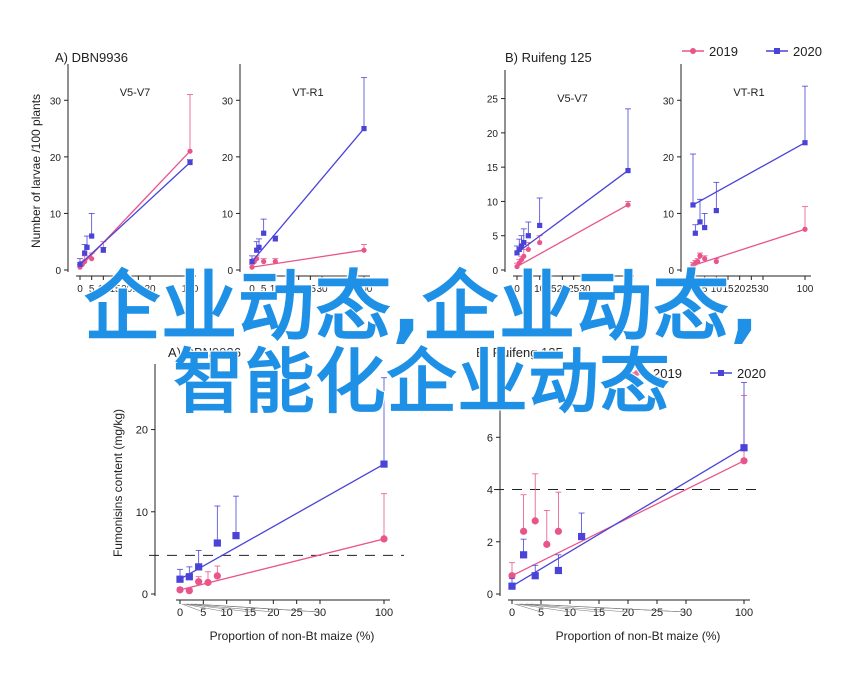 The height and width of the screenshot is (675, 844). What do you see at coordinates (723, 51) in the screenshot?
I see `legend-top-label: 2019` at bounding box center [723, 51].